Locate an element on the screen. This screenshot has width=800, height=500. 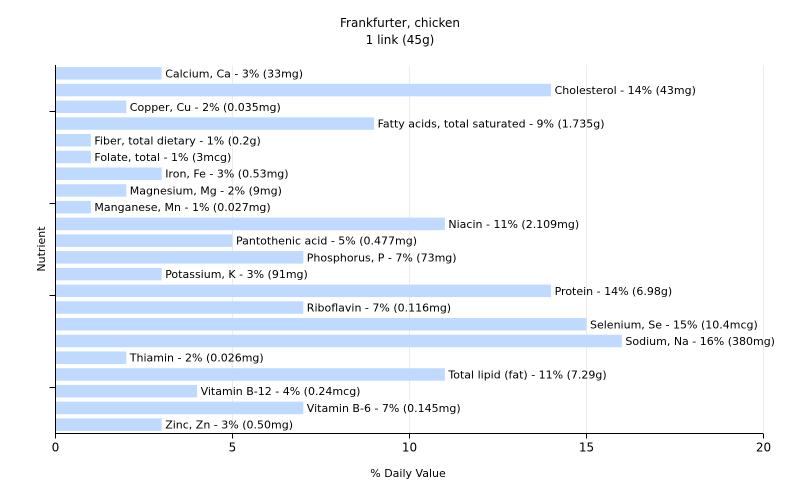
bar-label: Iron, Fe - 3% (0.53mg) is located at coordinates (226, 174).